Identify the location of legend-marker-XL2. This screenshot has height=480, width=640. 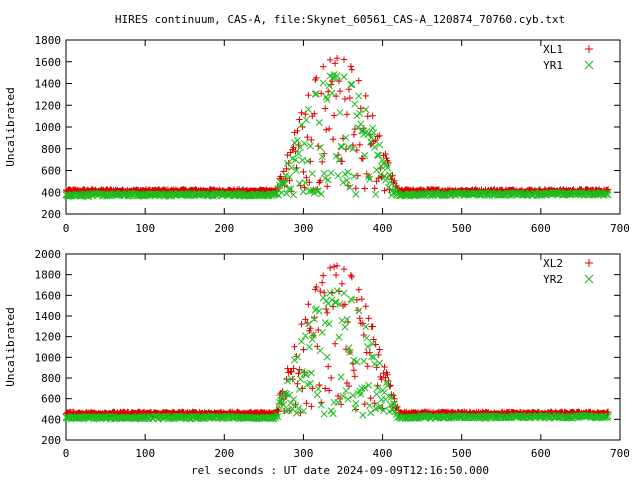
(589, 263).